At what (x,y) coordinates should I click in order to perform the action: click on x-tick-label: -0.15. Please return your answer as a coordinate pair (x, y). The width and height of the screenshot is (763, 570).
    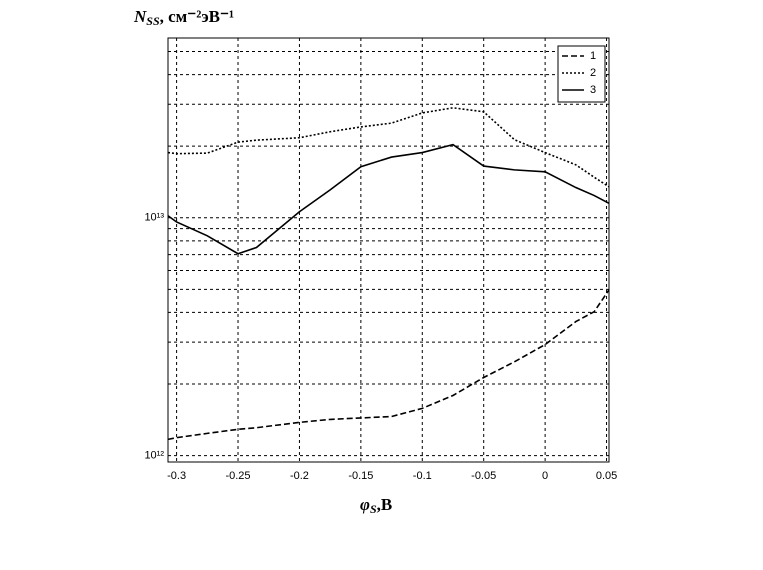
    Looking at the image, I should click on (360, 476).